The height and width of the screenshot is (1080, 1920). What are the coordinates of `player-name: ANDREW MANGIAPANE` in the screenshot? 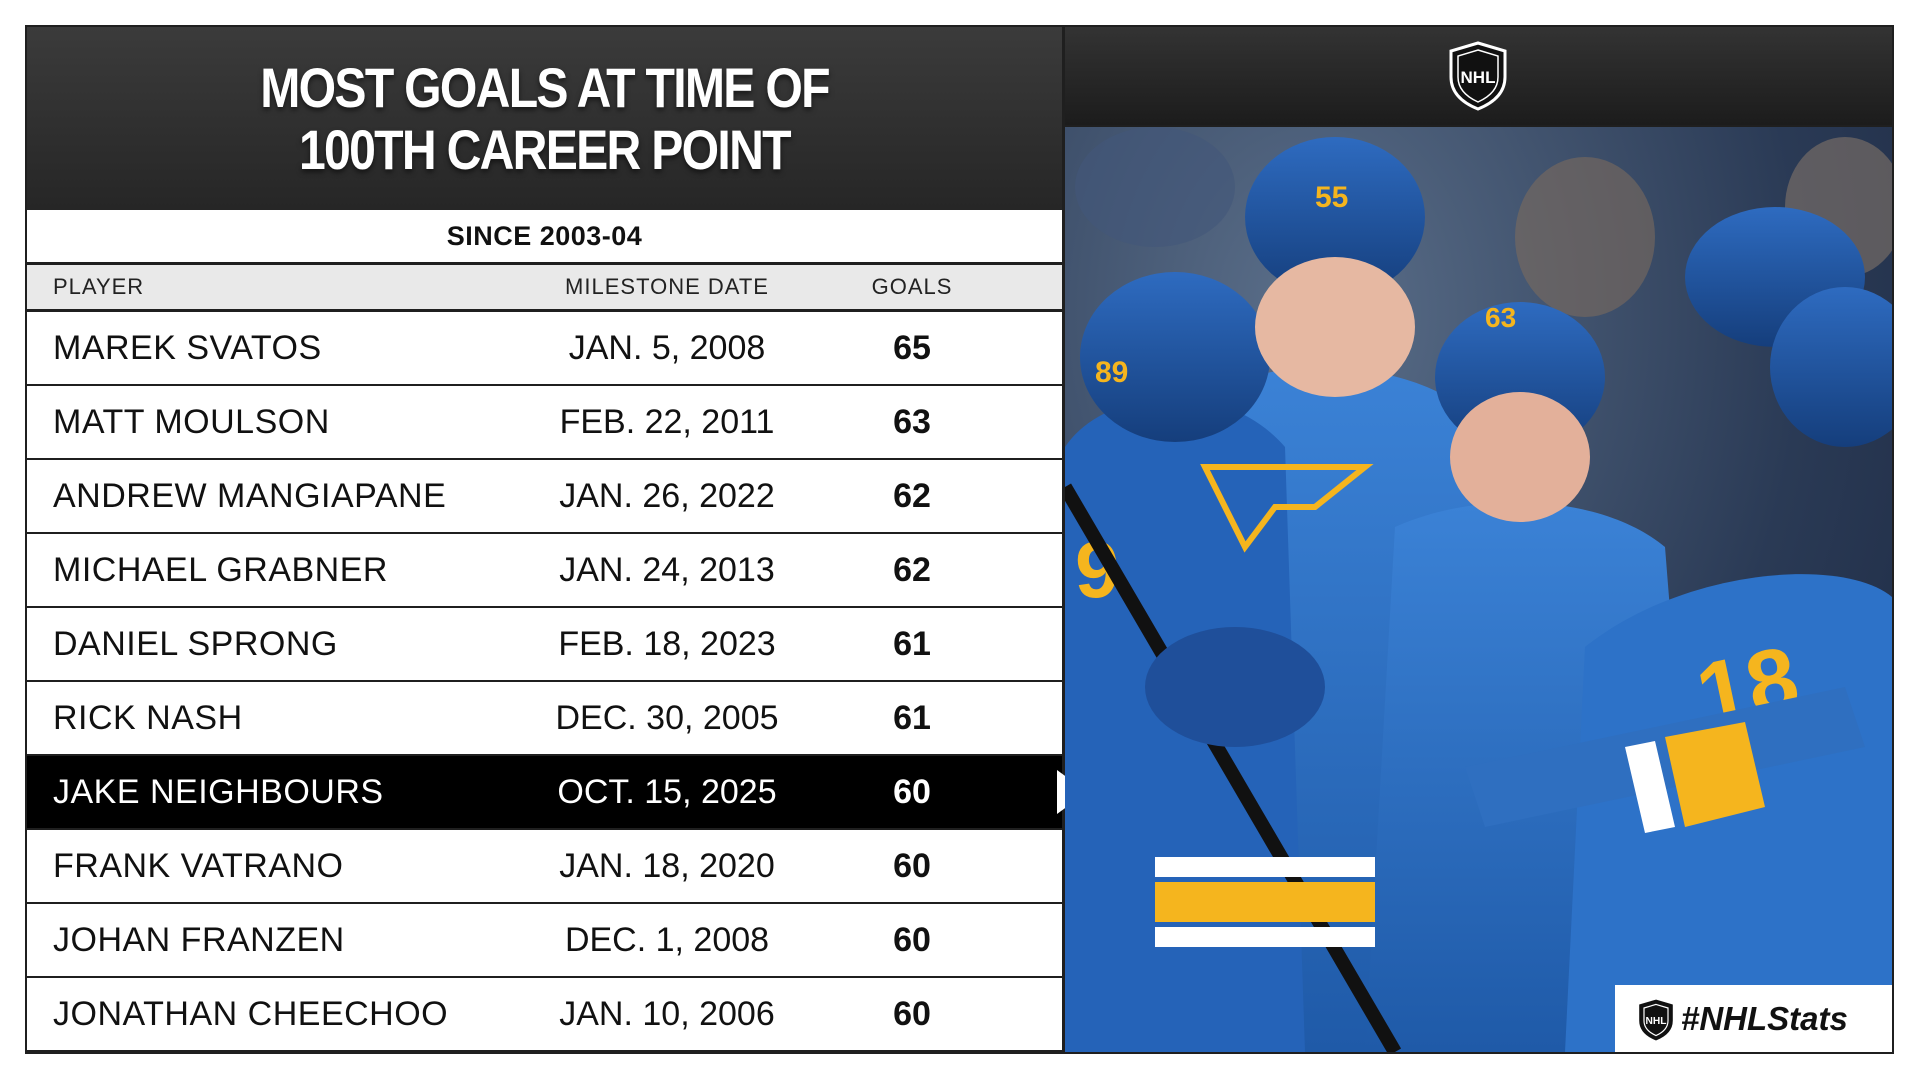 It's located at (250, 496).